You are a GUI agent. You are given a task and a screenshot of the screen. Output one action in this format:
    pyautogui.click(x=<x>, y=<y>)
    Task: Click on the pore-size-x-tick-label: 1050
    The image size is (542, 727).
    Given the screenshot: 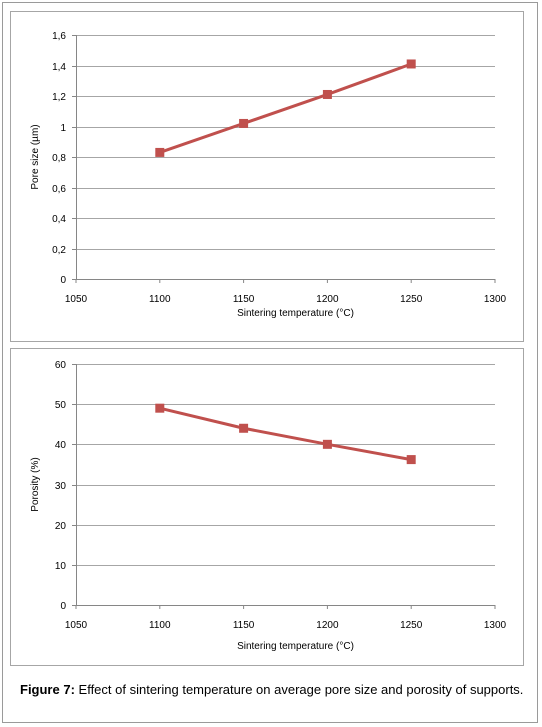 What is the action you would take?
    pyautogui.click(x=76, y=299)
    